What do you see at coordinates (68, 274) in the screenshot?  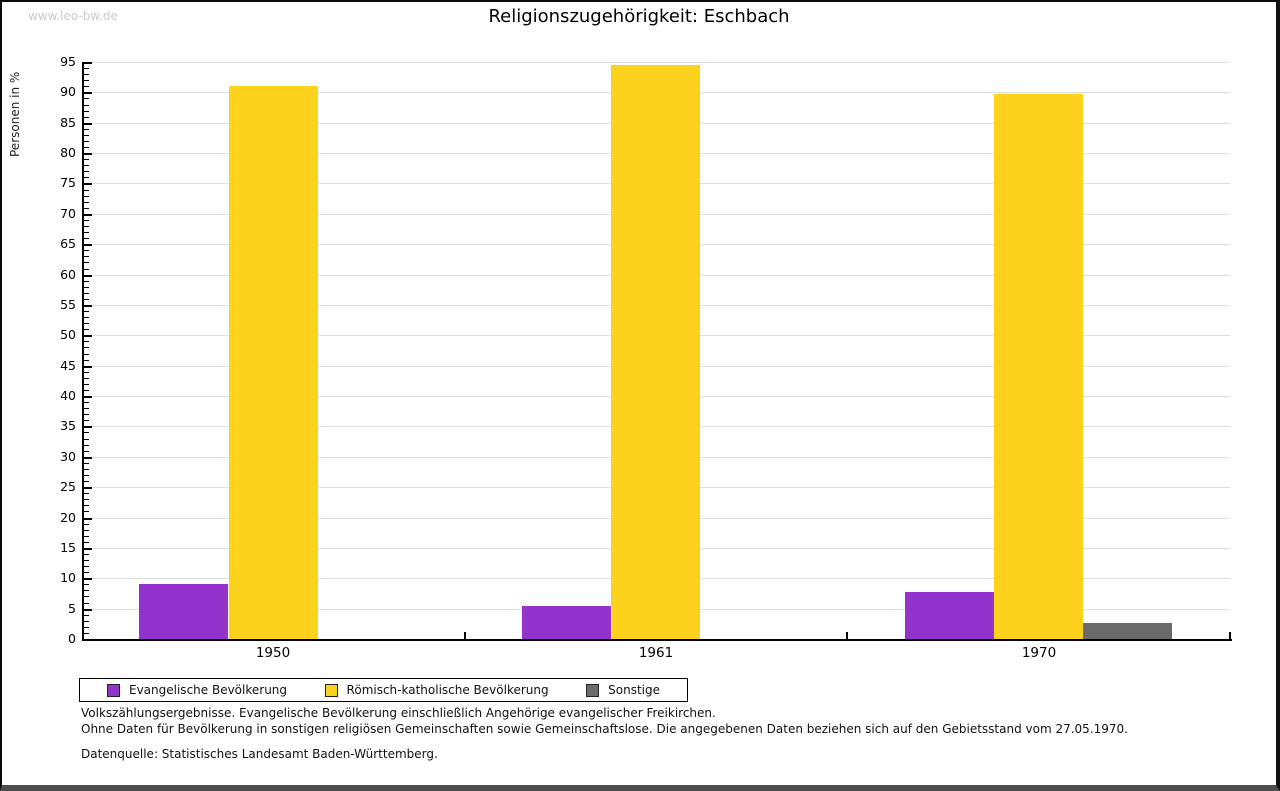 I see `y-tick-label: 60` at bounding box center [68, 274].